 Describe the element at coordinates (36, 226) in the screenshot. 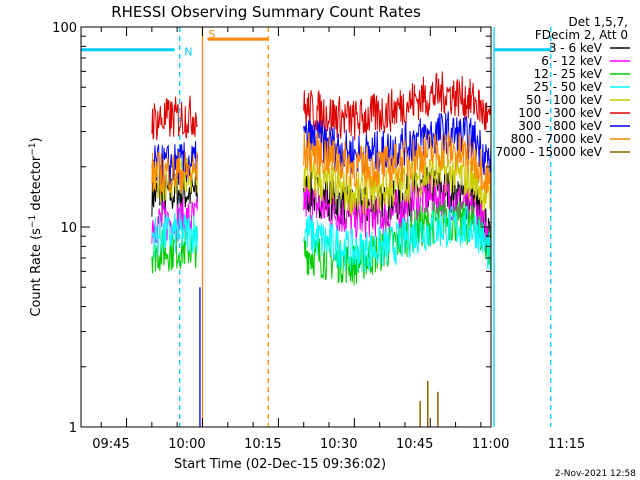

I see `y-axis-label: Count Rate (s−1 detector−1)` at that location.